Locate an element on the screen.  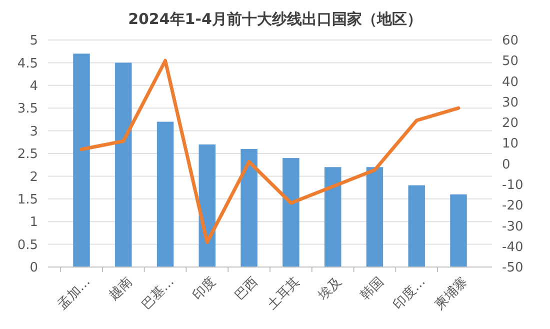
y2-tick-label: -30 is located at coordinates (513, 226).